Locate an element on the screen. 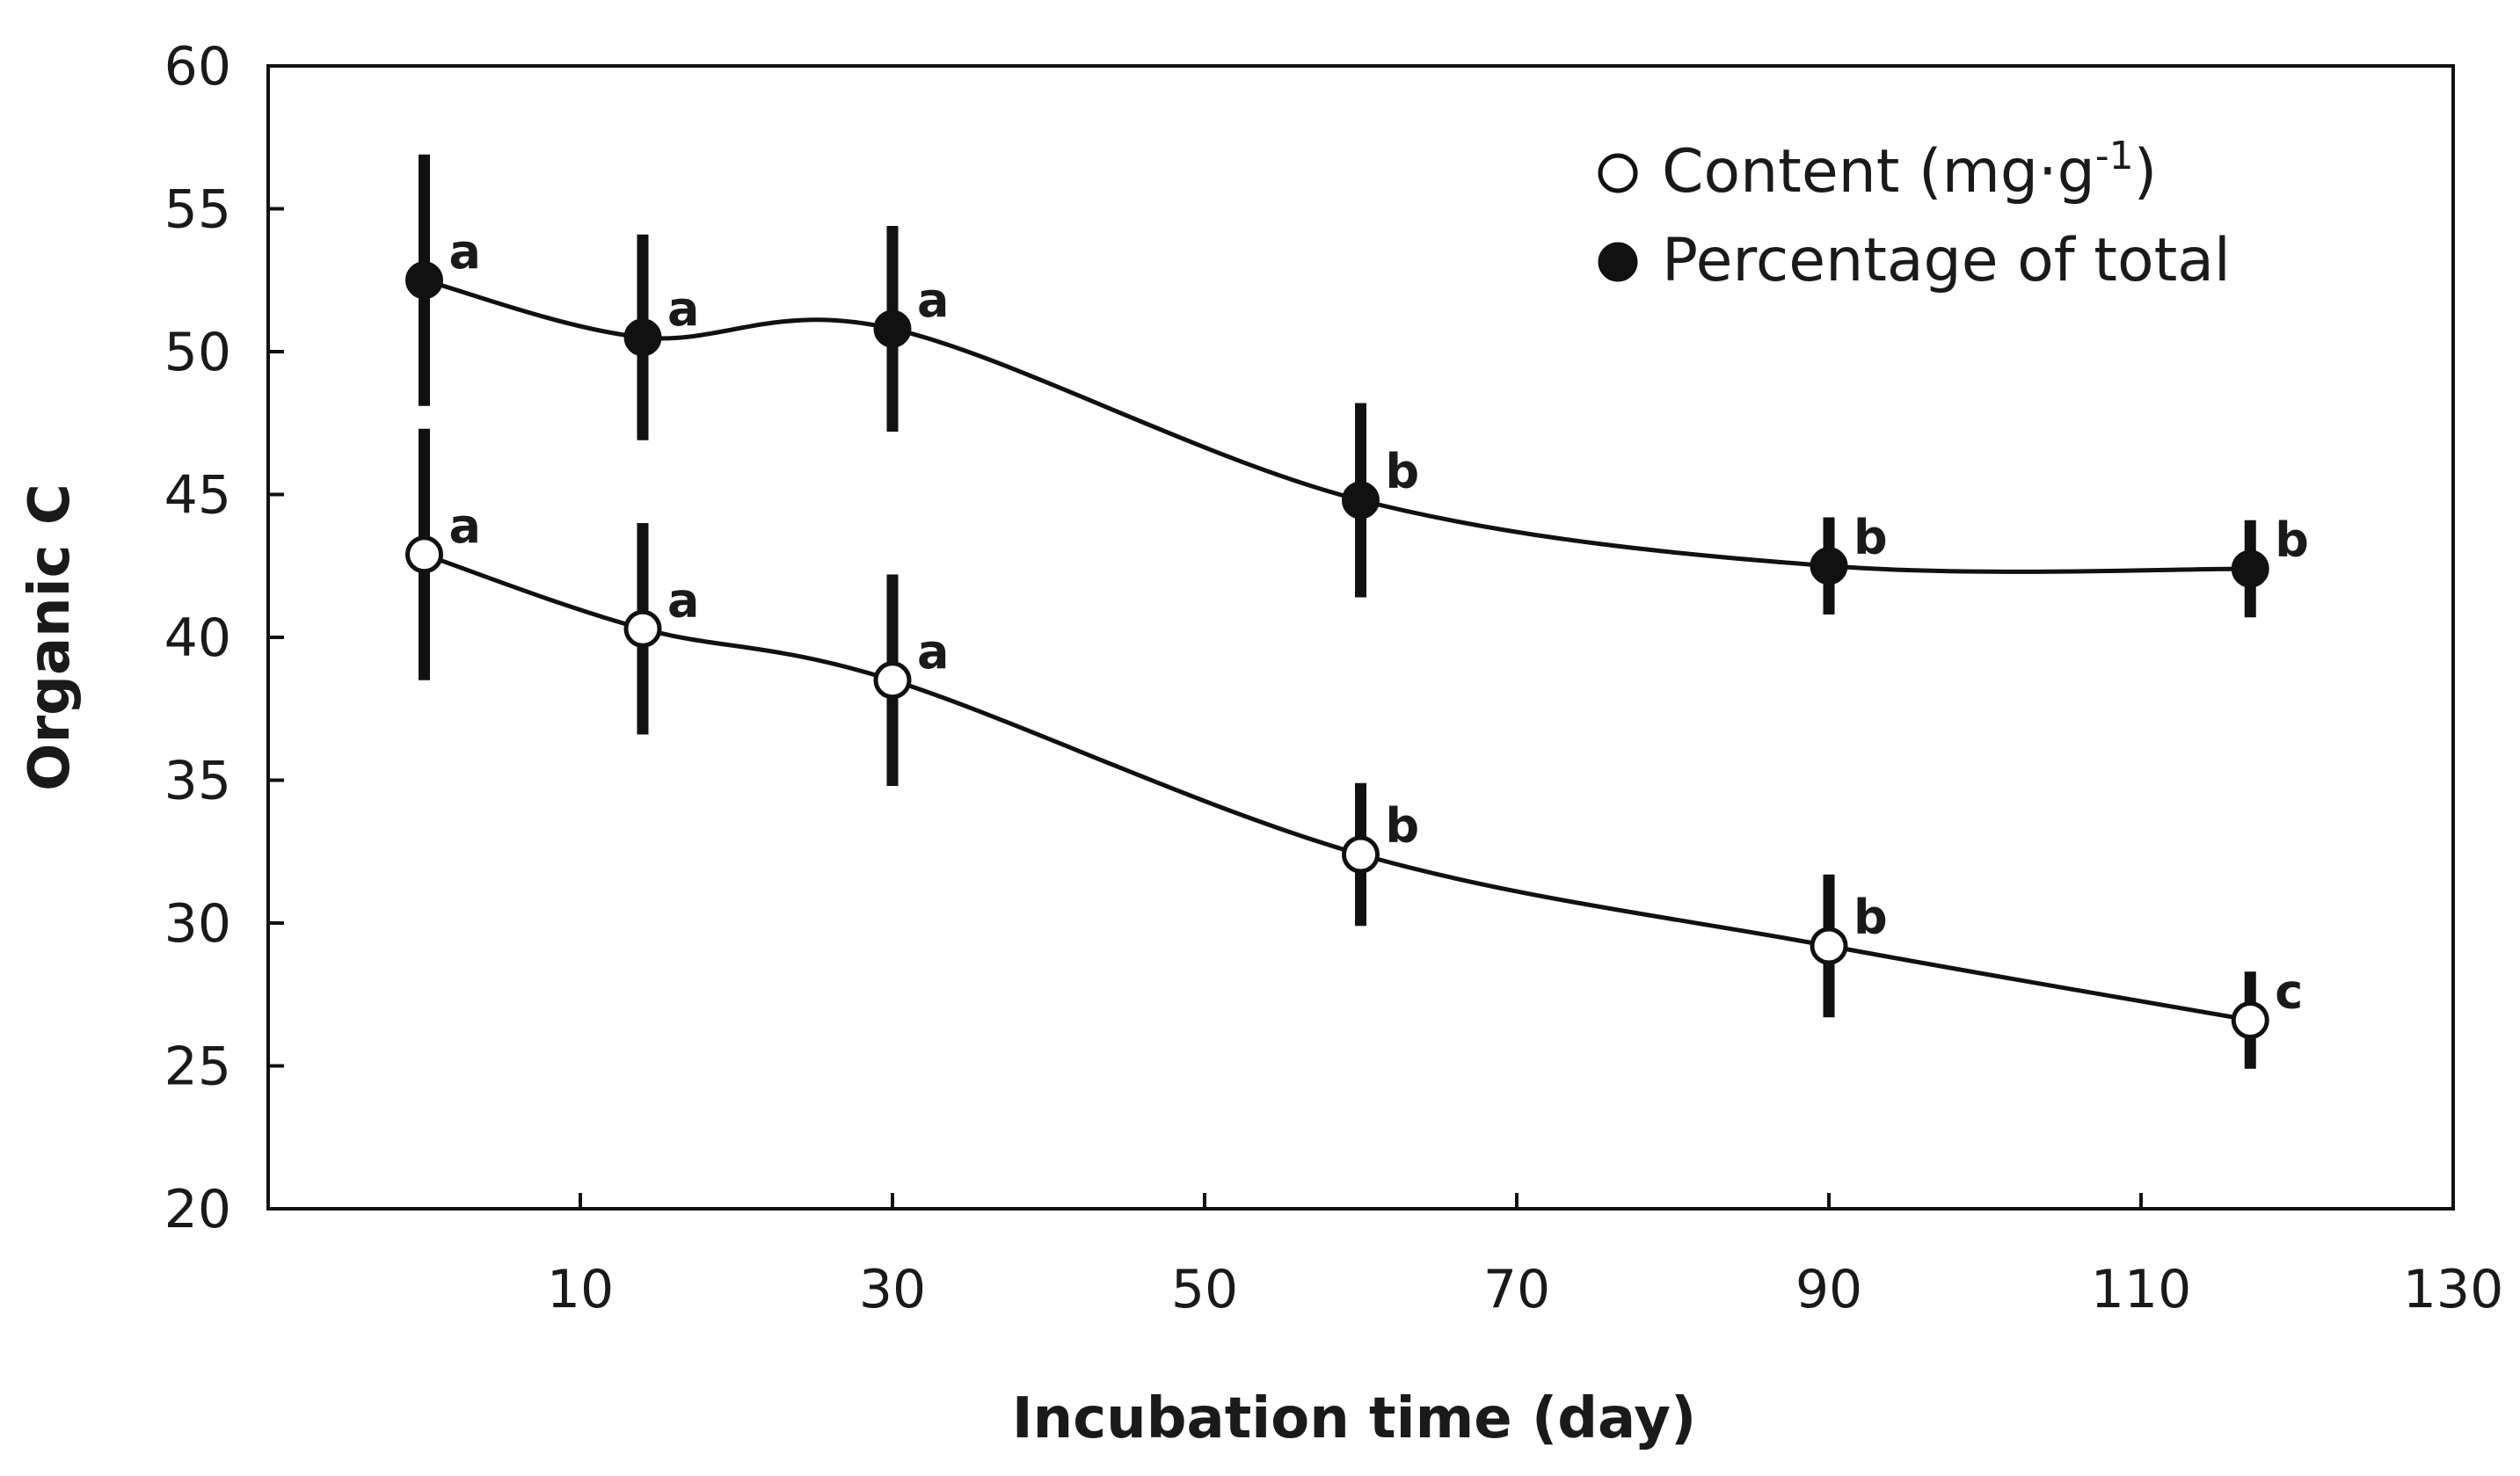  x-tick-label: 70 is located at coordinates (1516, 1289).